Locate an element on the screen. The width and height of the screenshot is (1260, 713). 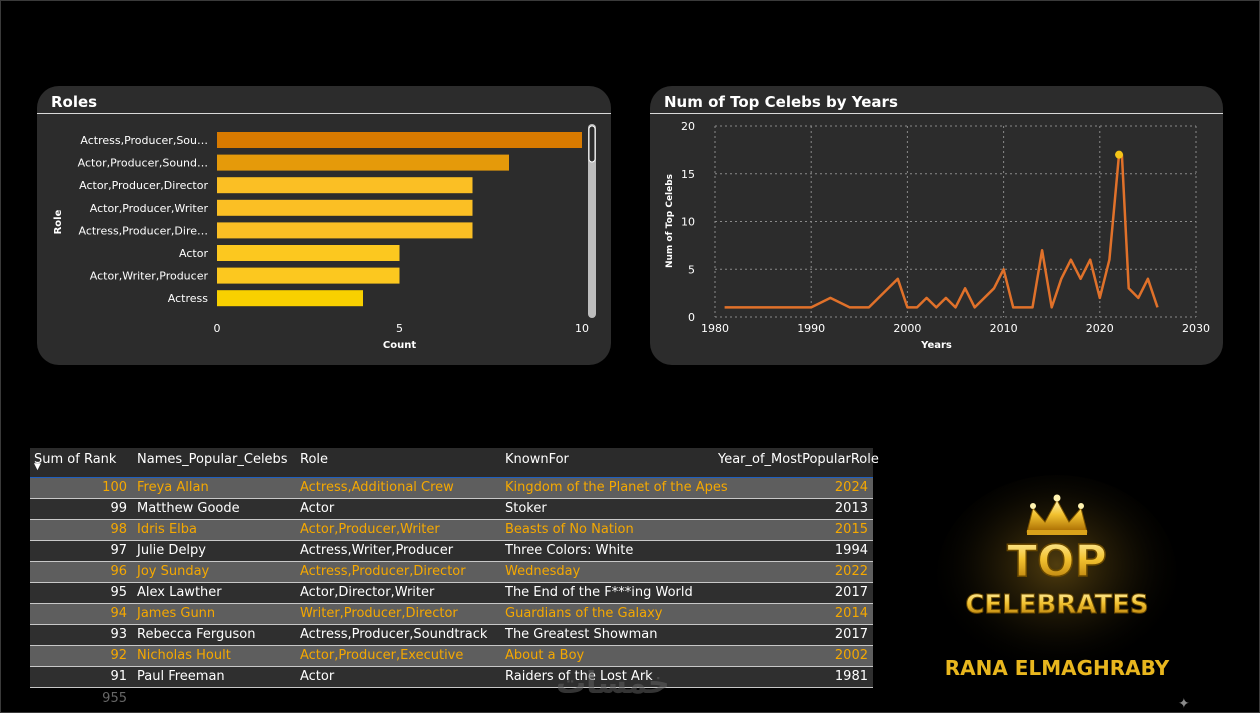
header-sum-of-rank: Sum of Rank is located at coordinates (75, 459).